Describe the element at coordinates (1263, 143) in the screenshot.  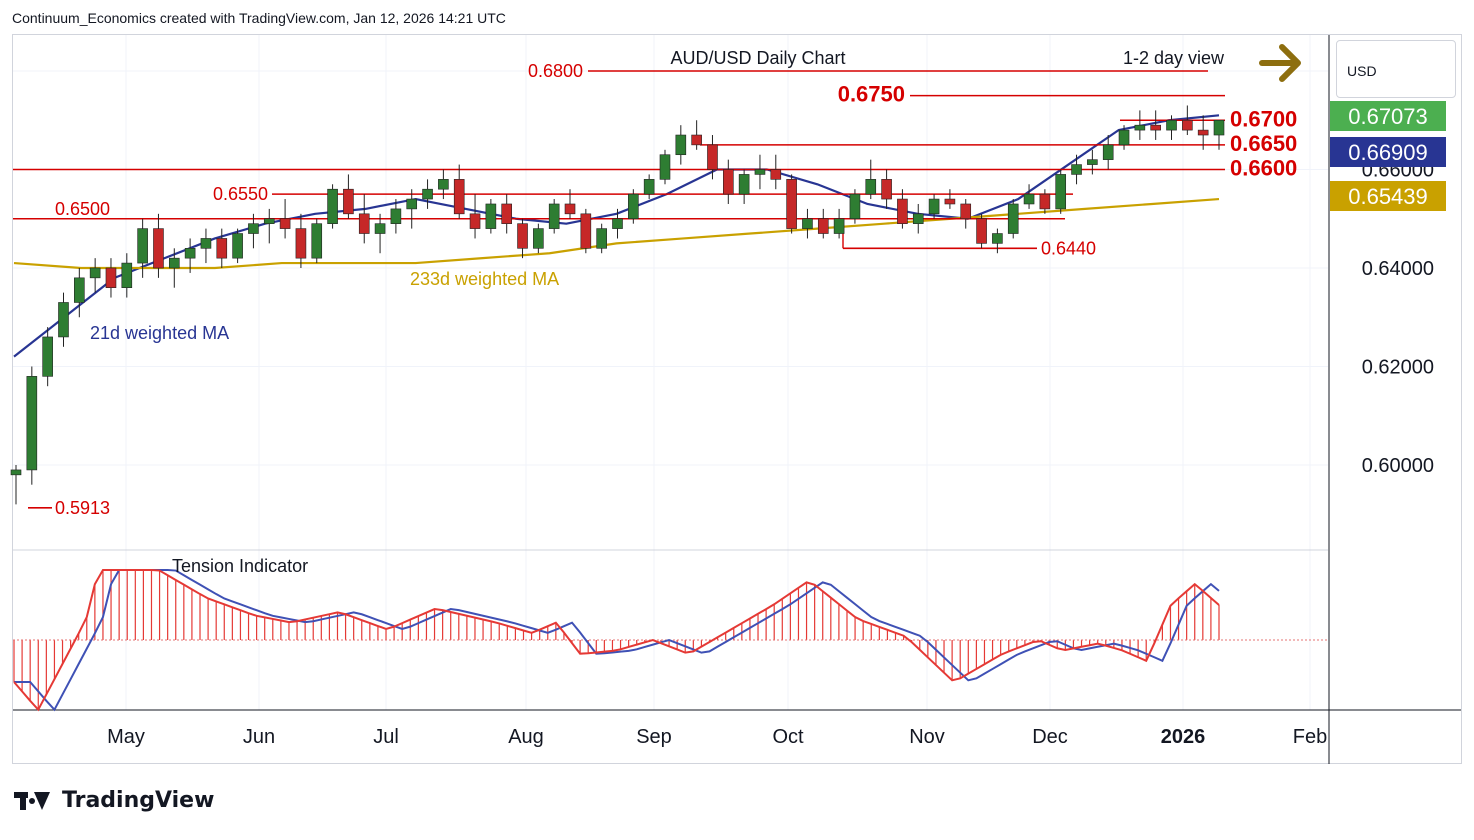
I see `level-label: 0.6650` at that location.